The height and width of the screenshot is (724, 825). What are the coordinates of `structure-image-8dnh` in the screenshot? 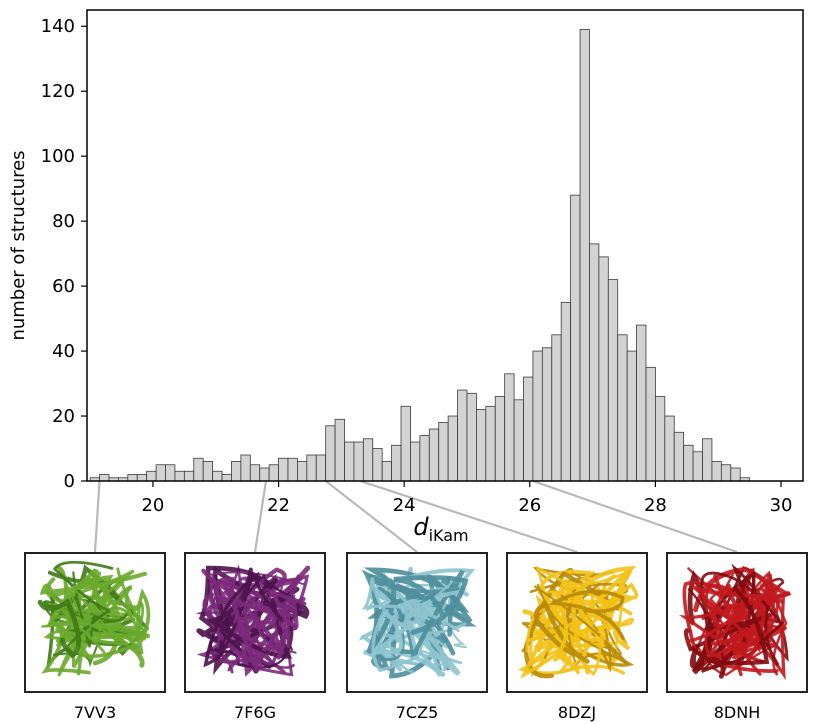 It's located at (737, 622).